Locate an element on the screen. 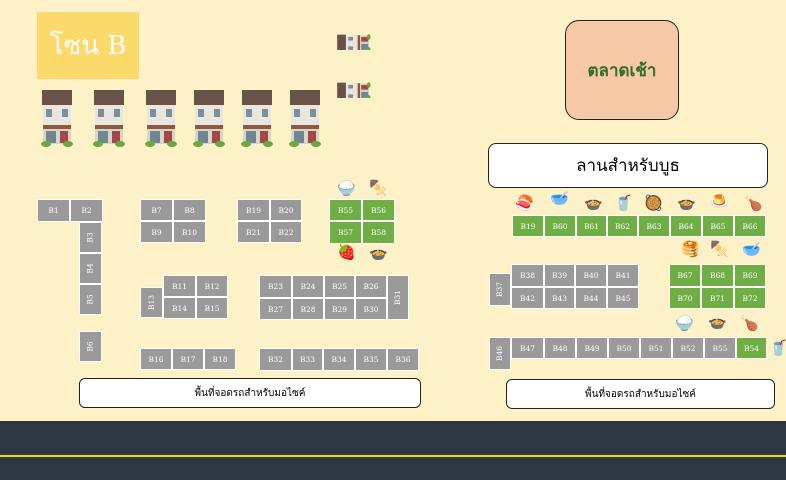  booth-b6: B6 is located at coordinates (90, 346).